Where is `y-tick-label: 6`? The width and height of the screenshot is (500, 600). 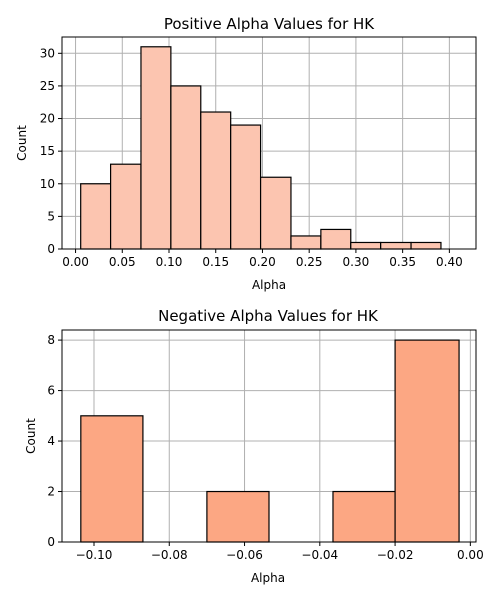
y-tick-label: 6 is located at coordinates (51, 391).